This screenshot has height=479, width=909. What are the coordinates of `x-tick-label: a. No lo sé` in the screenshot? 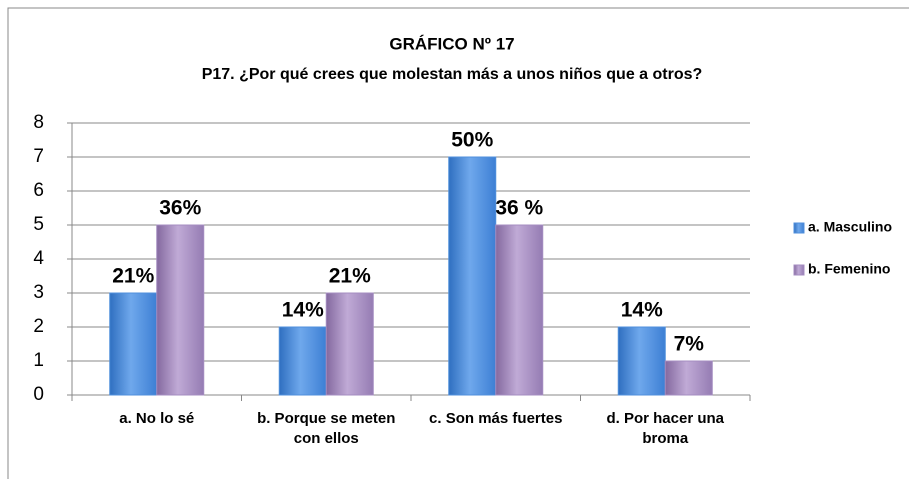 It's located at (157, 418).